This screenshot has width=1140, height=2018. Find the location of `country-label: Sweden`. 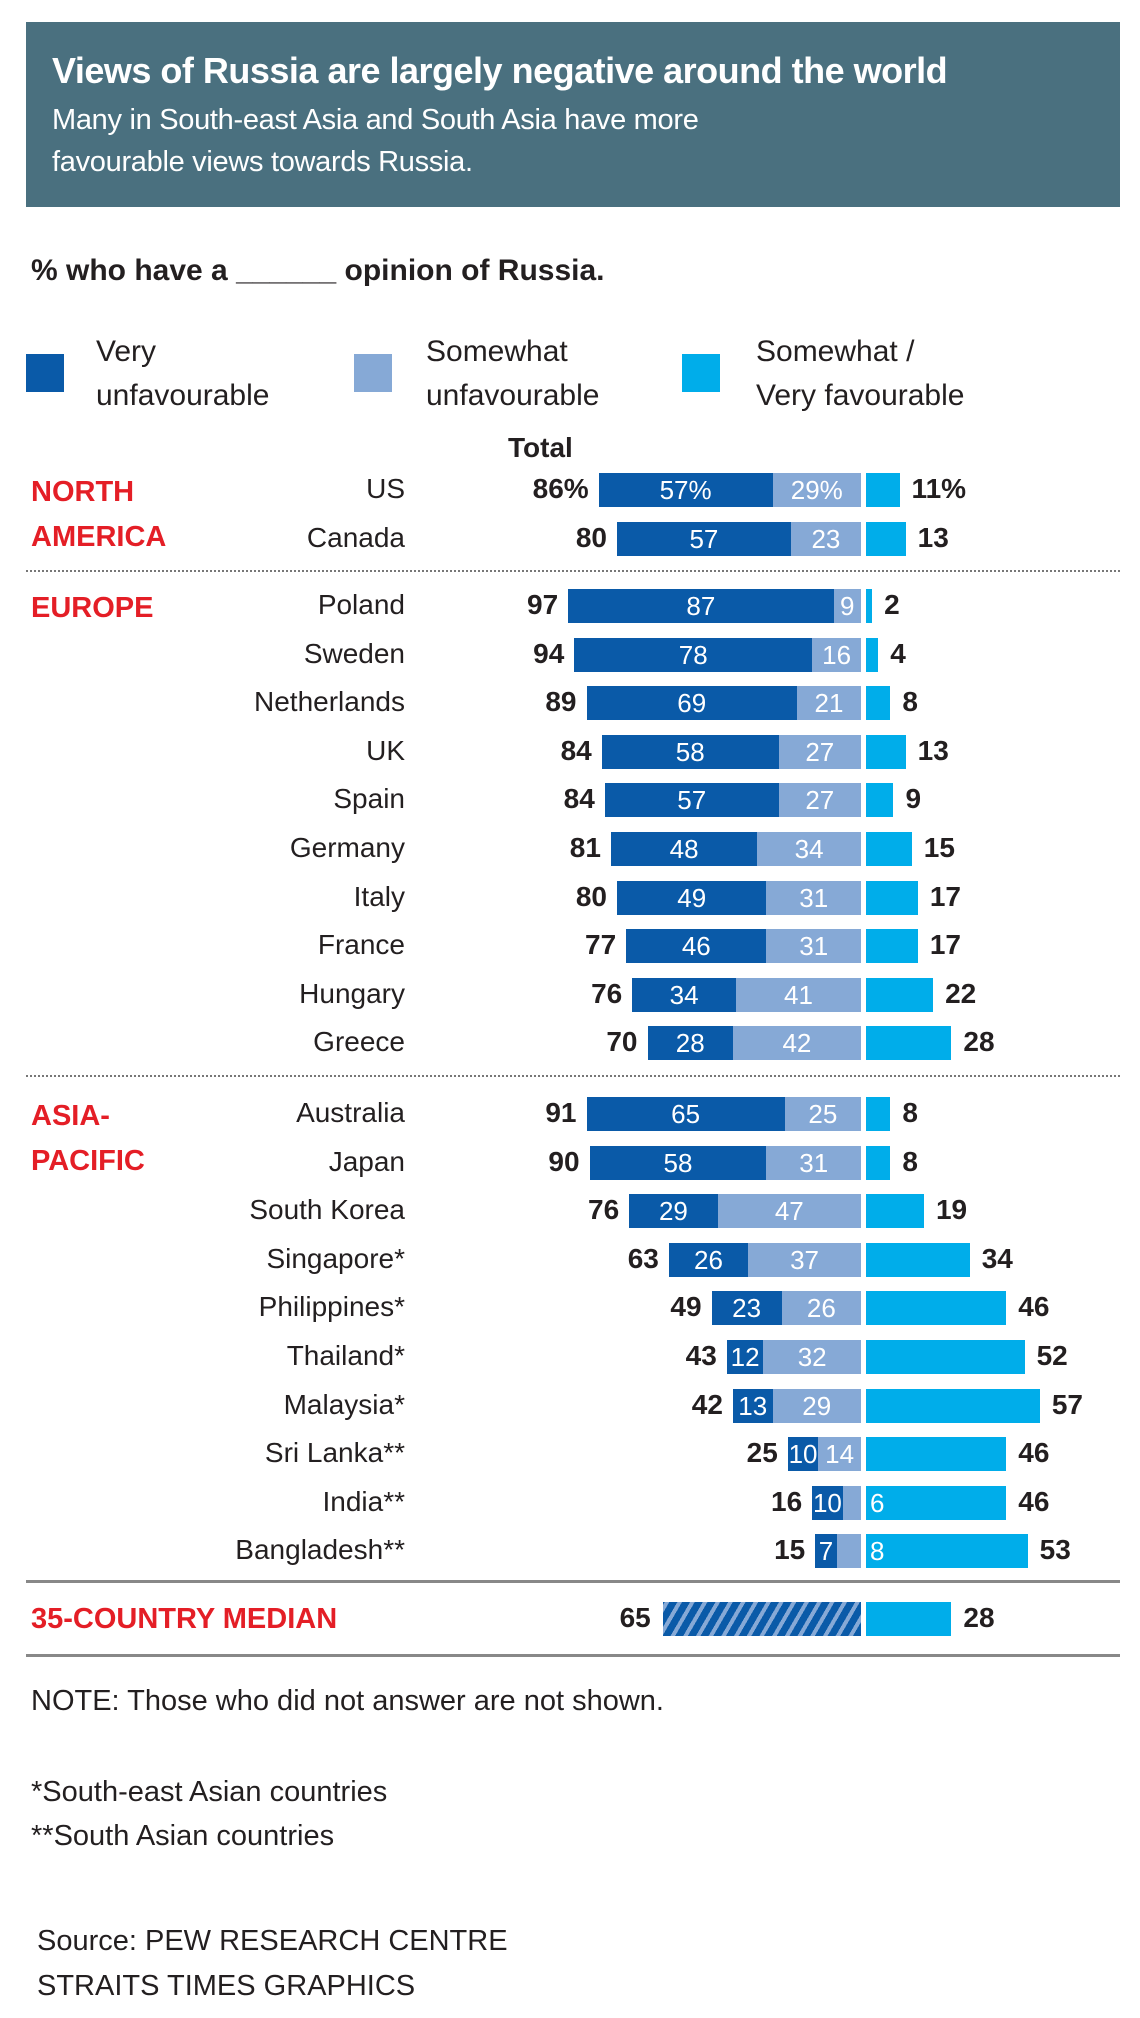

country-label: Sweden is located at coordinates (354, 653).